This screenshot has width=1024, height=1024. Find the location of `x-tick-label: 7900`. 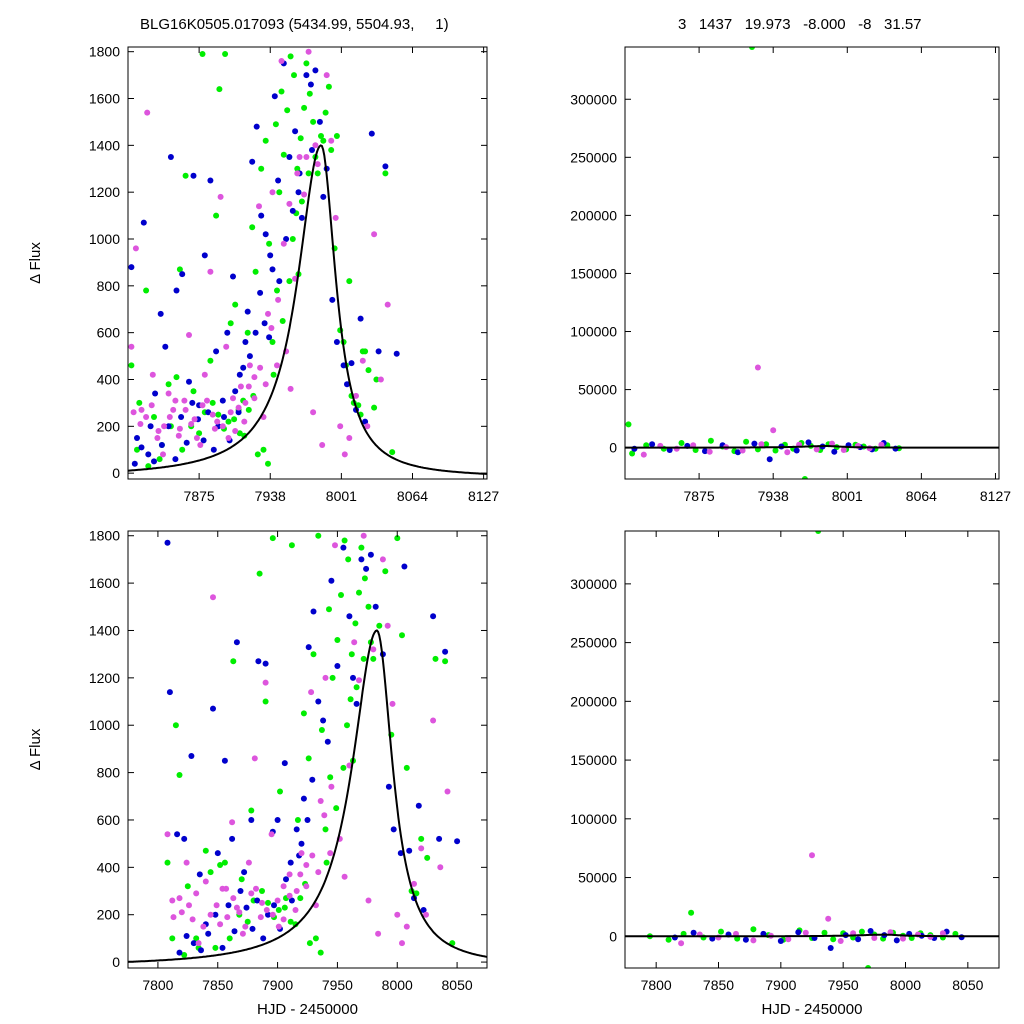

x-tick-label: 7900 is located at coordinates (277, 985).